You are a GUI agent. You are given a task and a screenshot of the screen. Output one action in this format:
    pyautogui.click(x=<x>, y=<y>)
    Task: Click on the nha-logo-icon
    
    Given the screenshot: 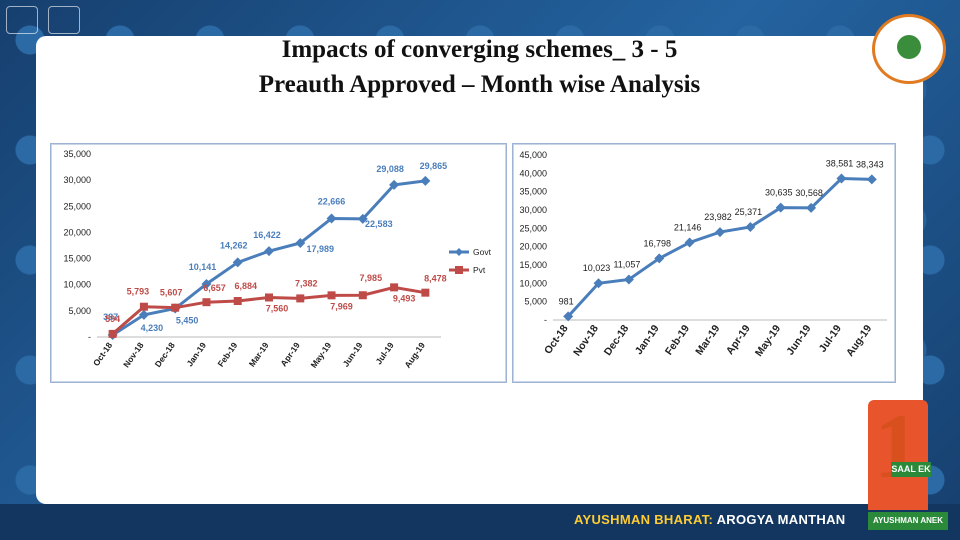 What is the action you would take?
    pyautogui.click(x=22, y=20)
    